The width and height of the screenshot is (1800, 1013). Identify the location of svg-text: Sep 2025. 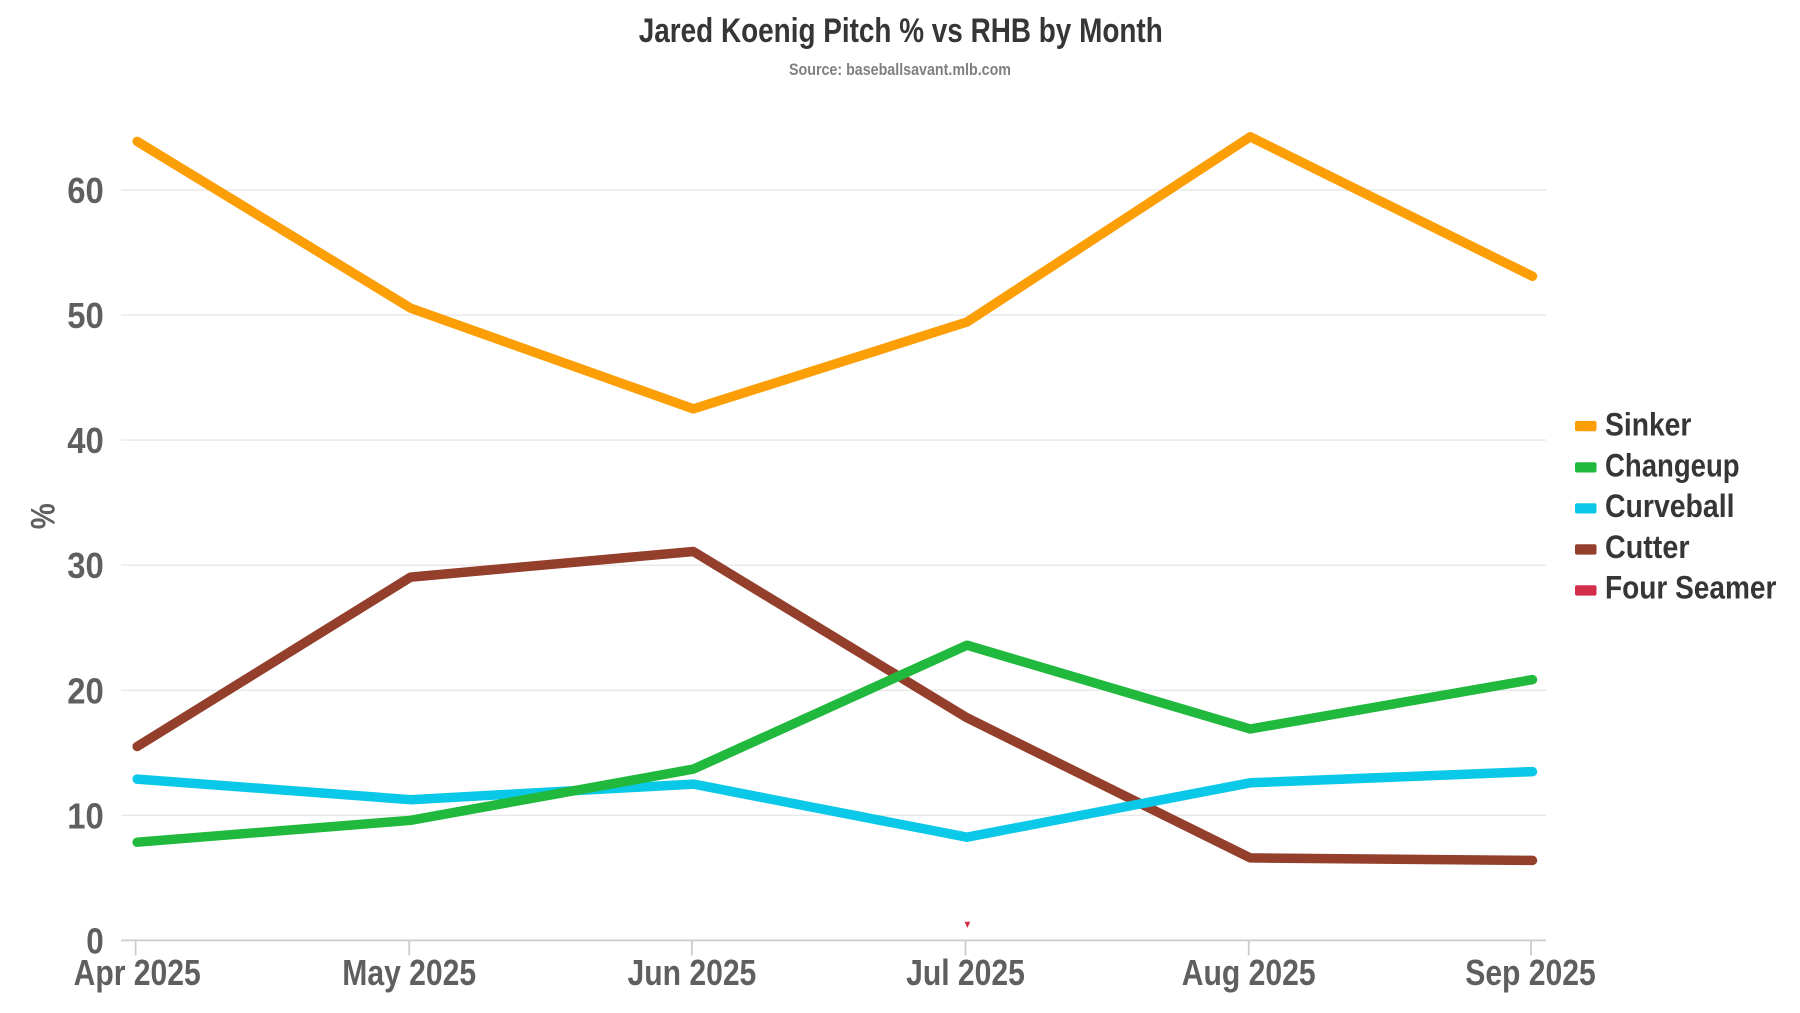
(1530, 972).